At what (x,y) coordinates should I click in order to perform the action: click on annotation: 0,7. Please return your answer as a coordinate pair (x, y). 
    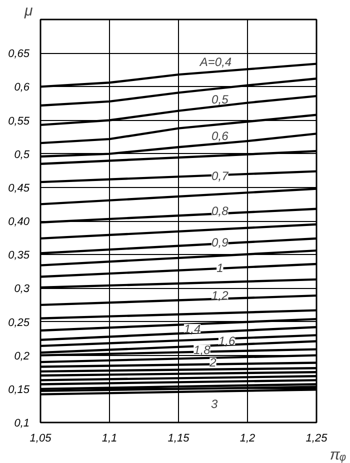
    Looking at the image, I should click on (221, 175).